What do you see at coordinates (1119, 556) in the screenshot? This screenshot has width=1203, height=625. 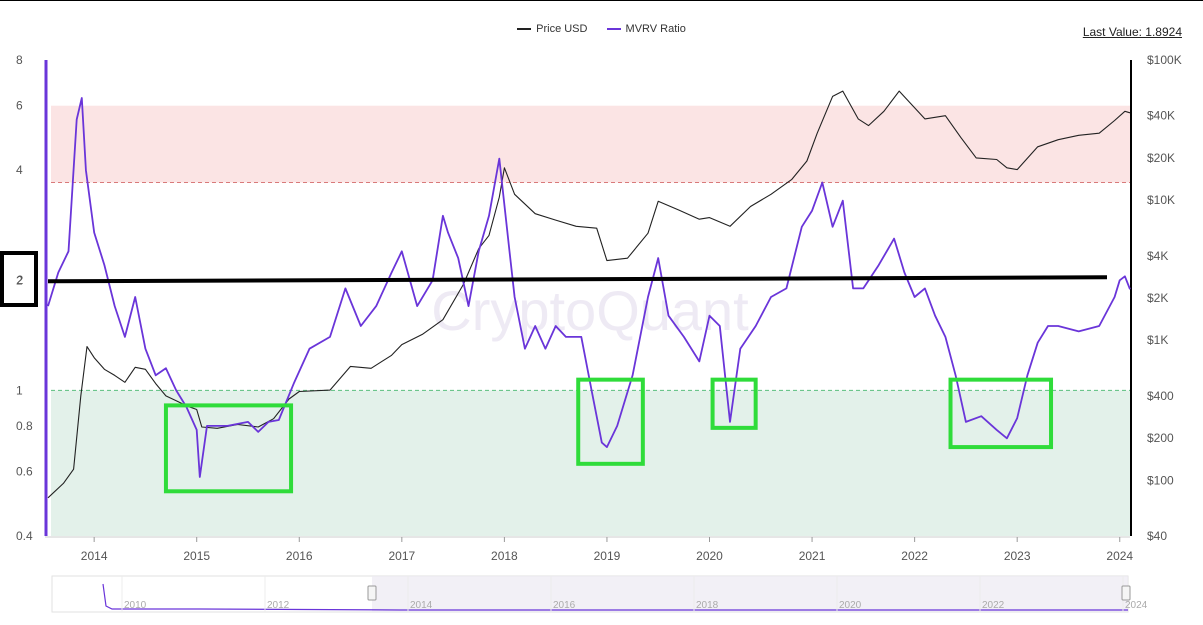 I see `x-tick-label: 2024` at bounding box center [1119, 556].